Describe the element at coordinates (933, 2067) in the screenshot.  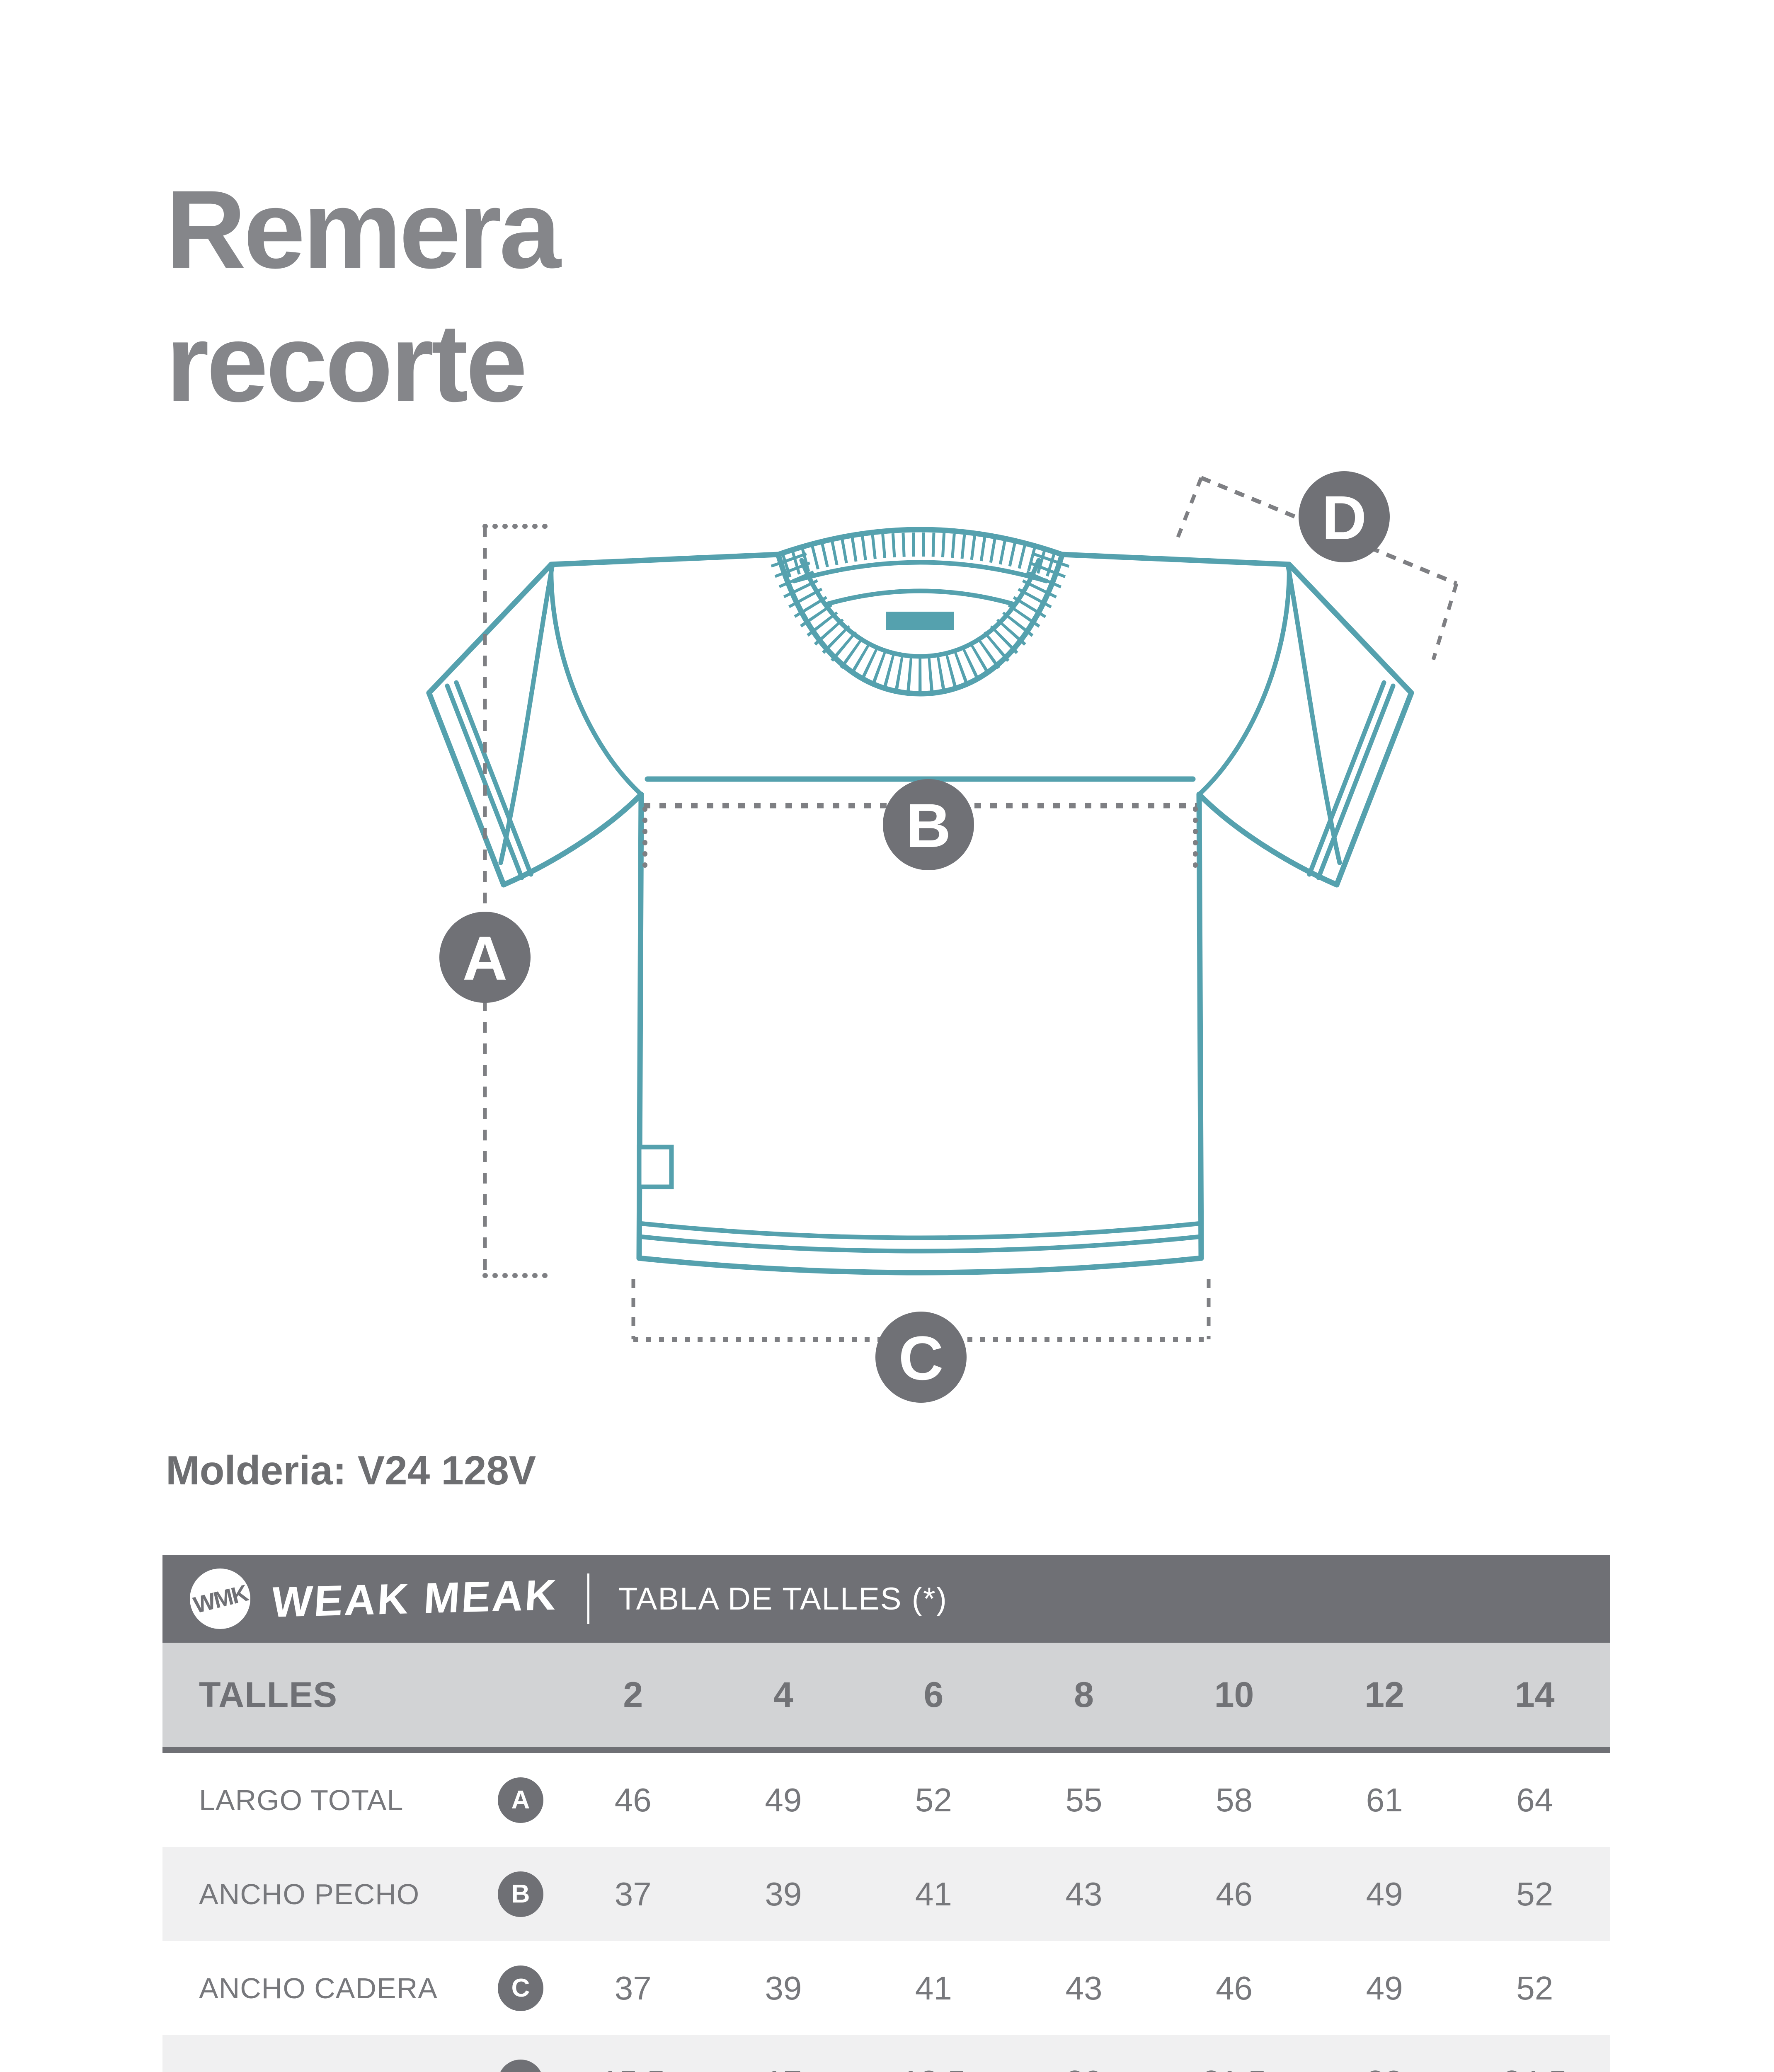
I see `table-cell: 18,5` at that location.